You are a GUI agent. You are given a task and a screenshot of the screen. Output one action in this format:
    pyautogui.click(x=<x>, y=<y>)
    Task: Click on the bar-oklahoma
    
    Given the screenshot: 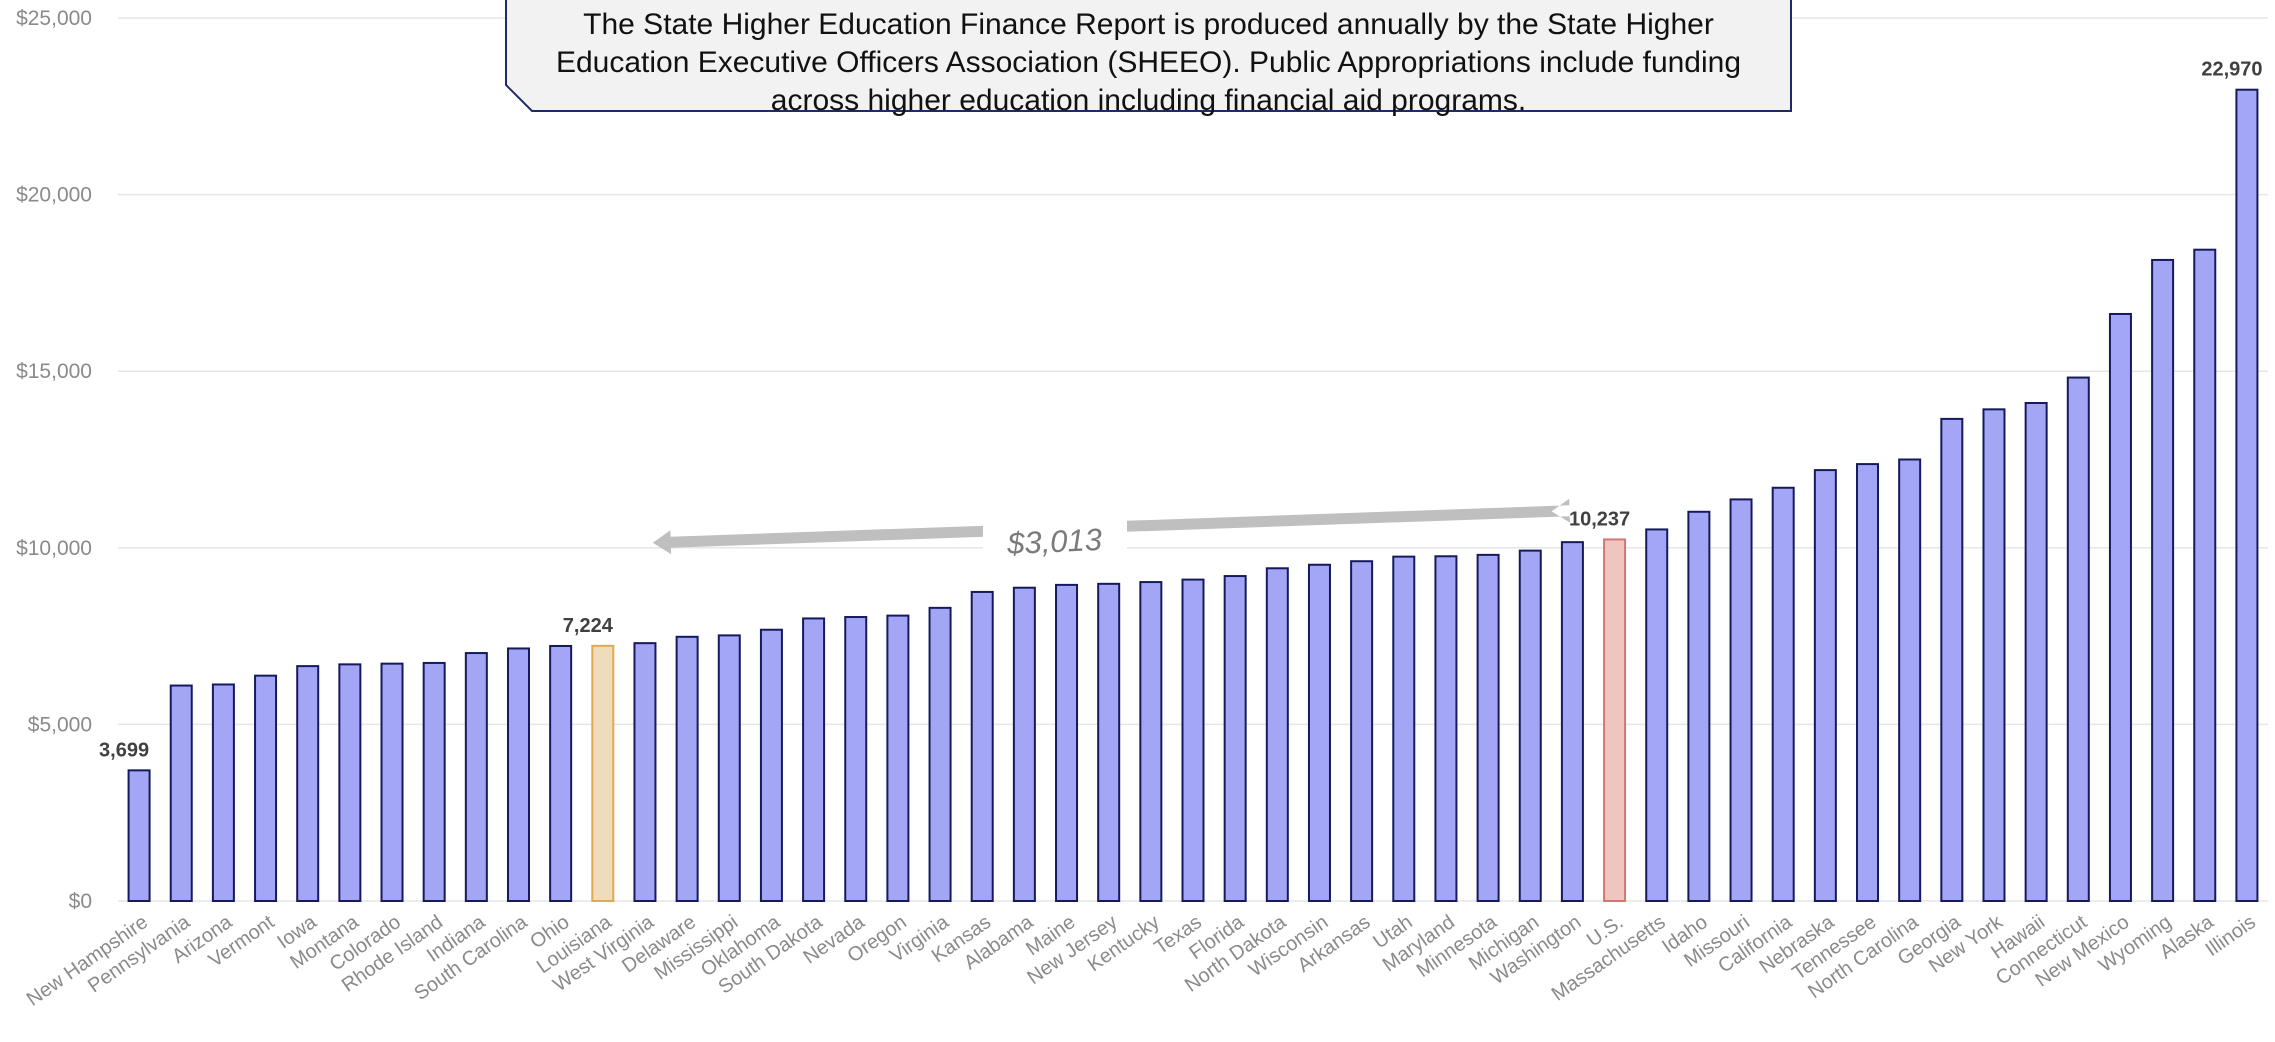 What is the action you would take?
    pyautogui.click(x=771, y=765)
    